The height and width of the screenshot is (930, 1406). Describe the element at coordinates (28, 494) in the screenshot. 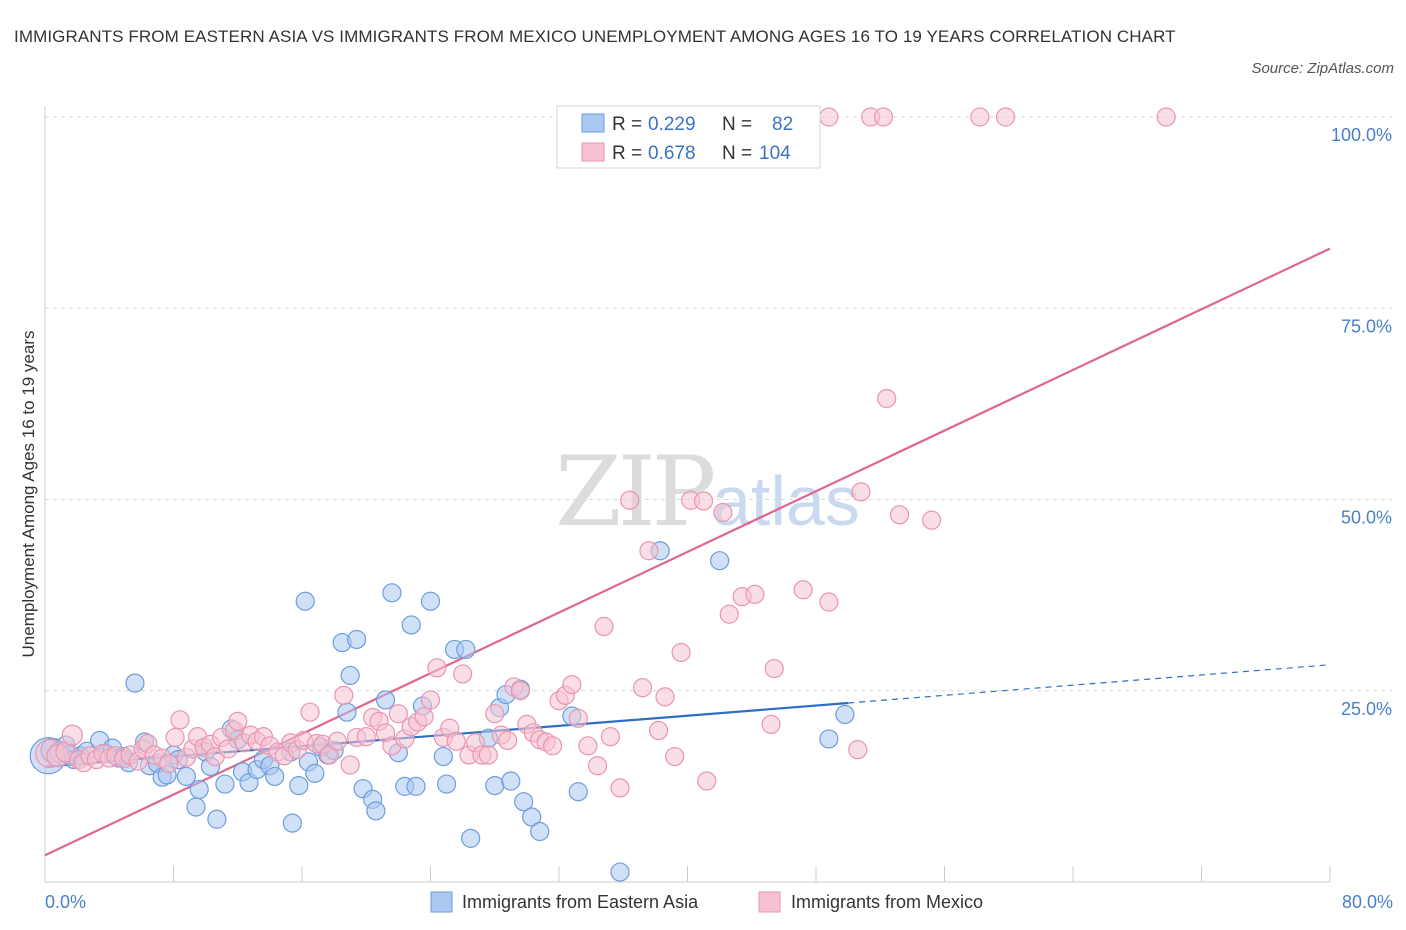

I see `y-axis-label: Unemployment Among Ages 16 to 19 years` at that location.